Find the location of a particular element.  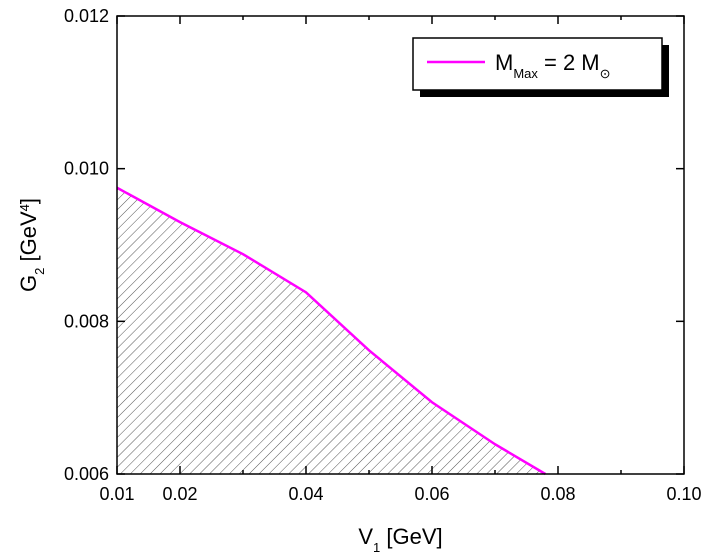

label-part: = 2 M is located at coordinates (569, 62).